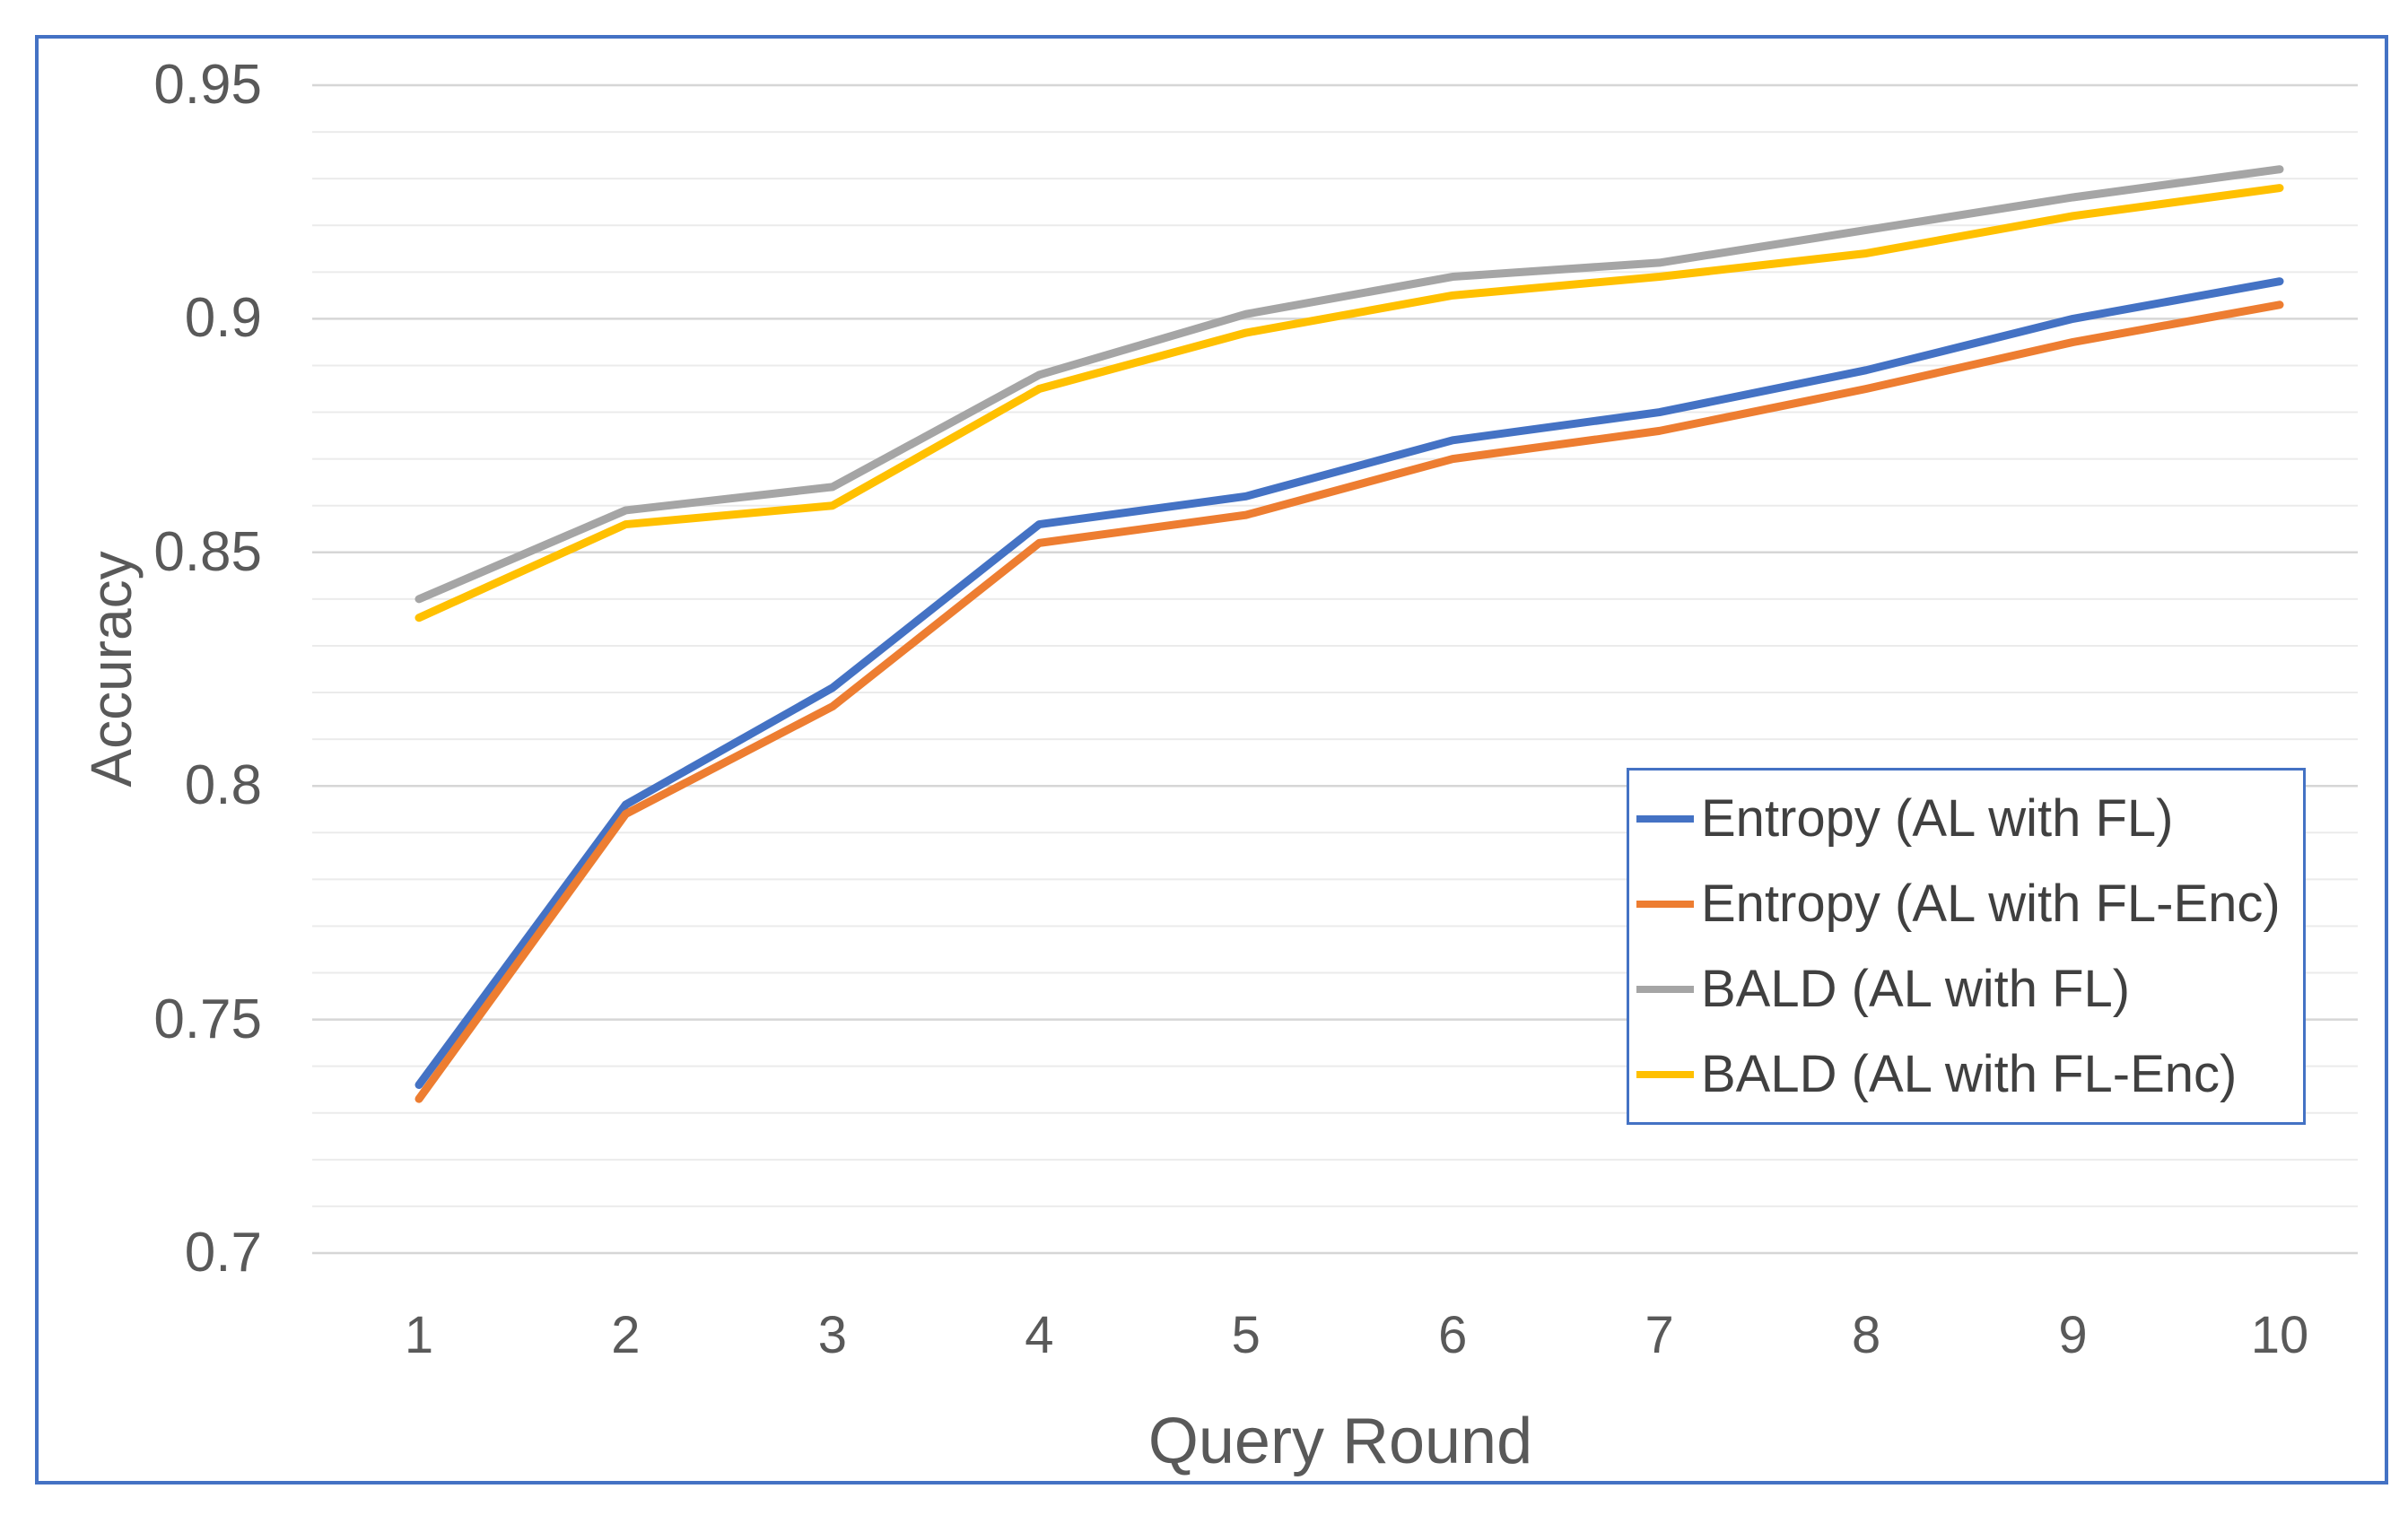  Describe the element at coordinates (111, 669) in the screenshot. I see `y-axis-title: Accuracy` at that location.